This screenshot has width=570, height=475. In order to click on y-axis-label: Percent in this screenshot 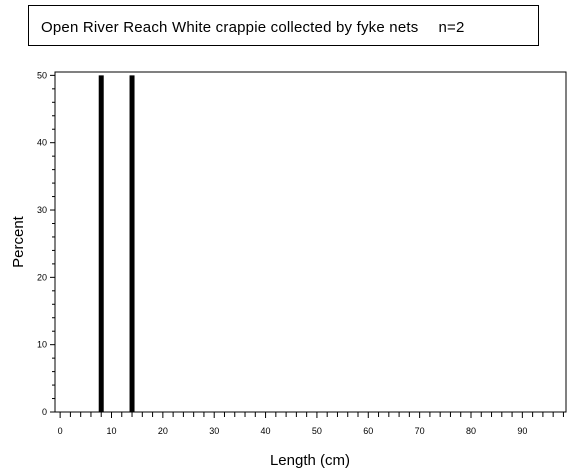, I will do `click(18, 241)`.